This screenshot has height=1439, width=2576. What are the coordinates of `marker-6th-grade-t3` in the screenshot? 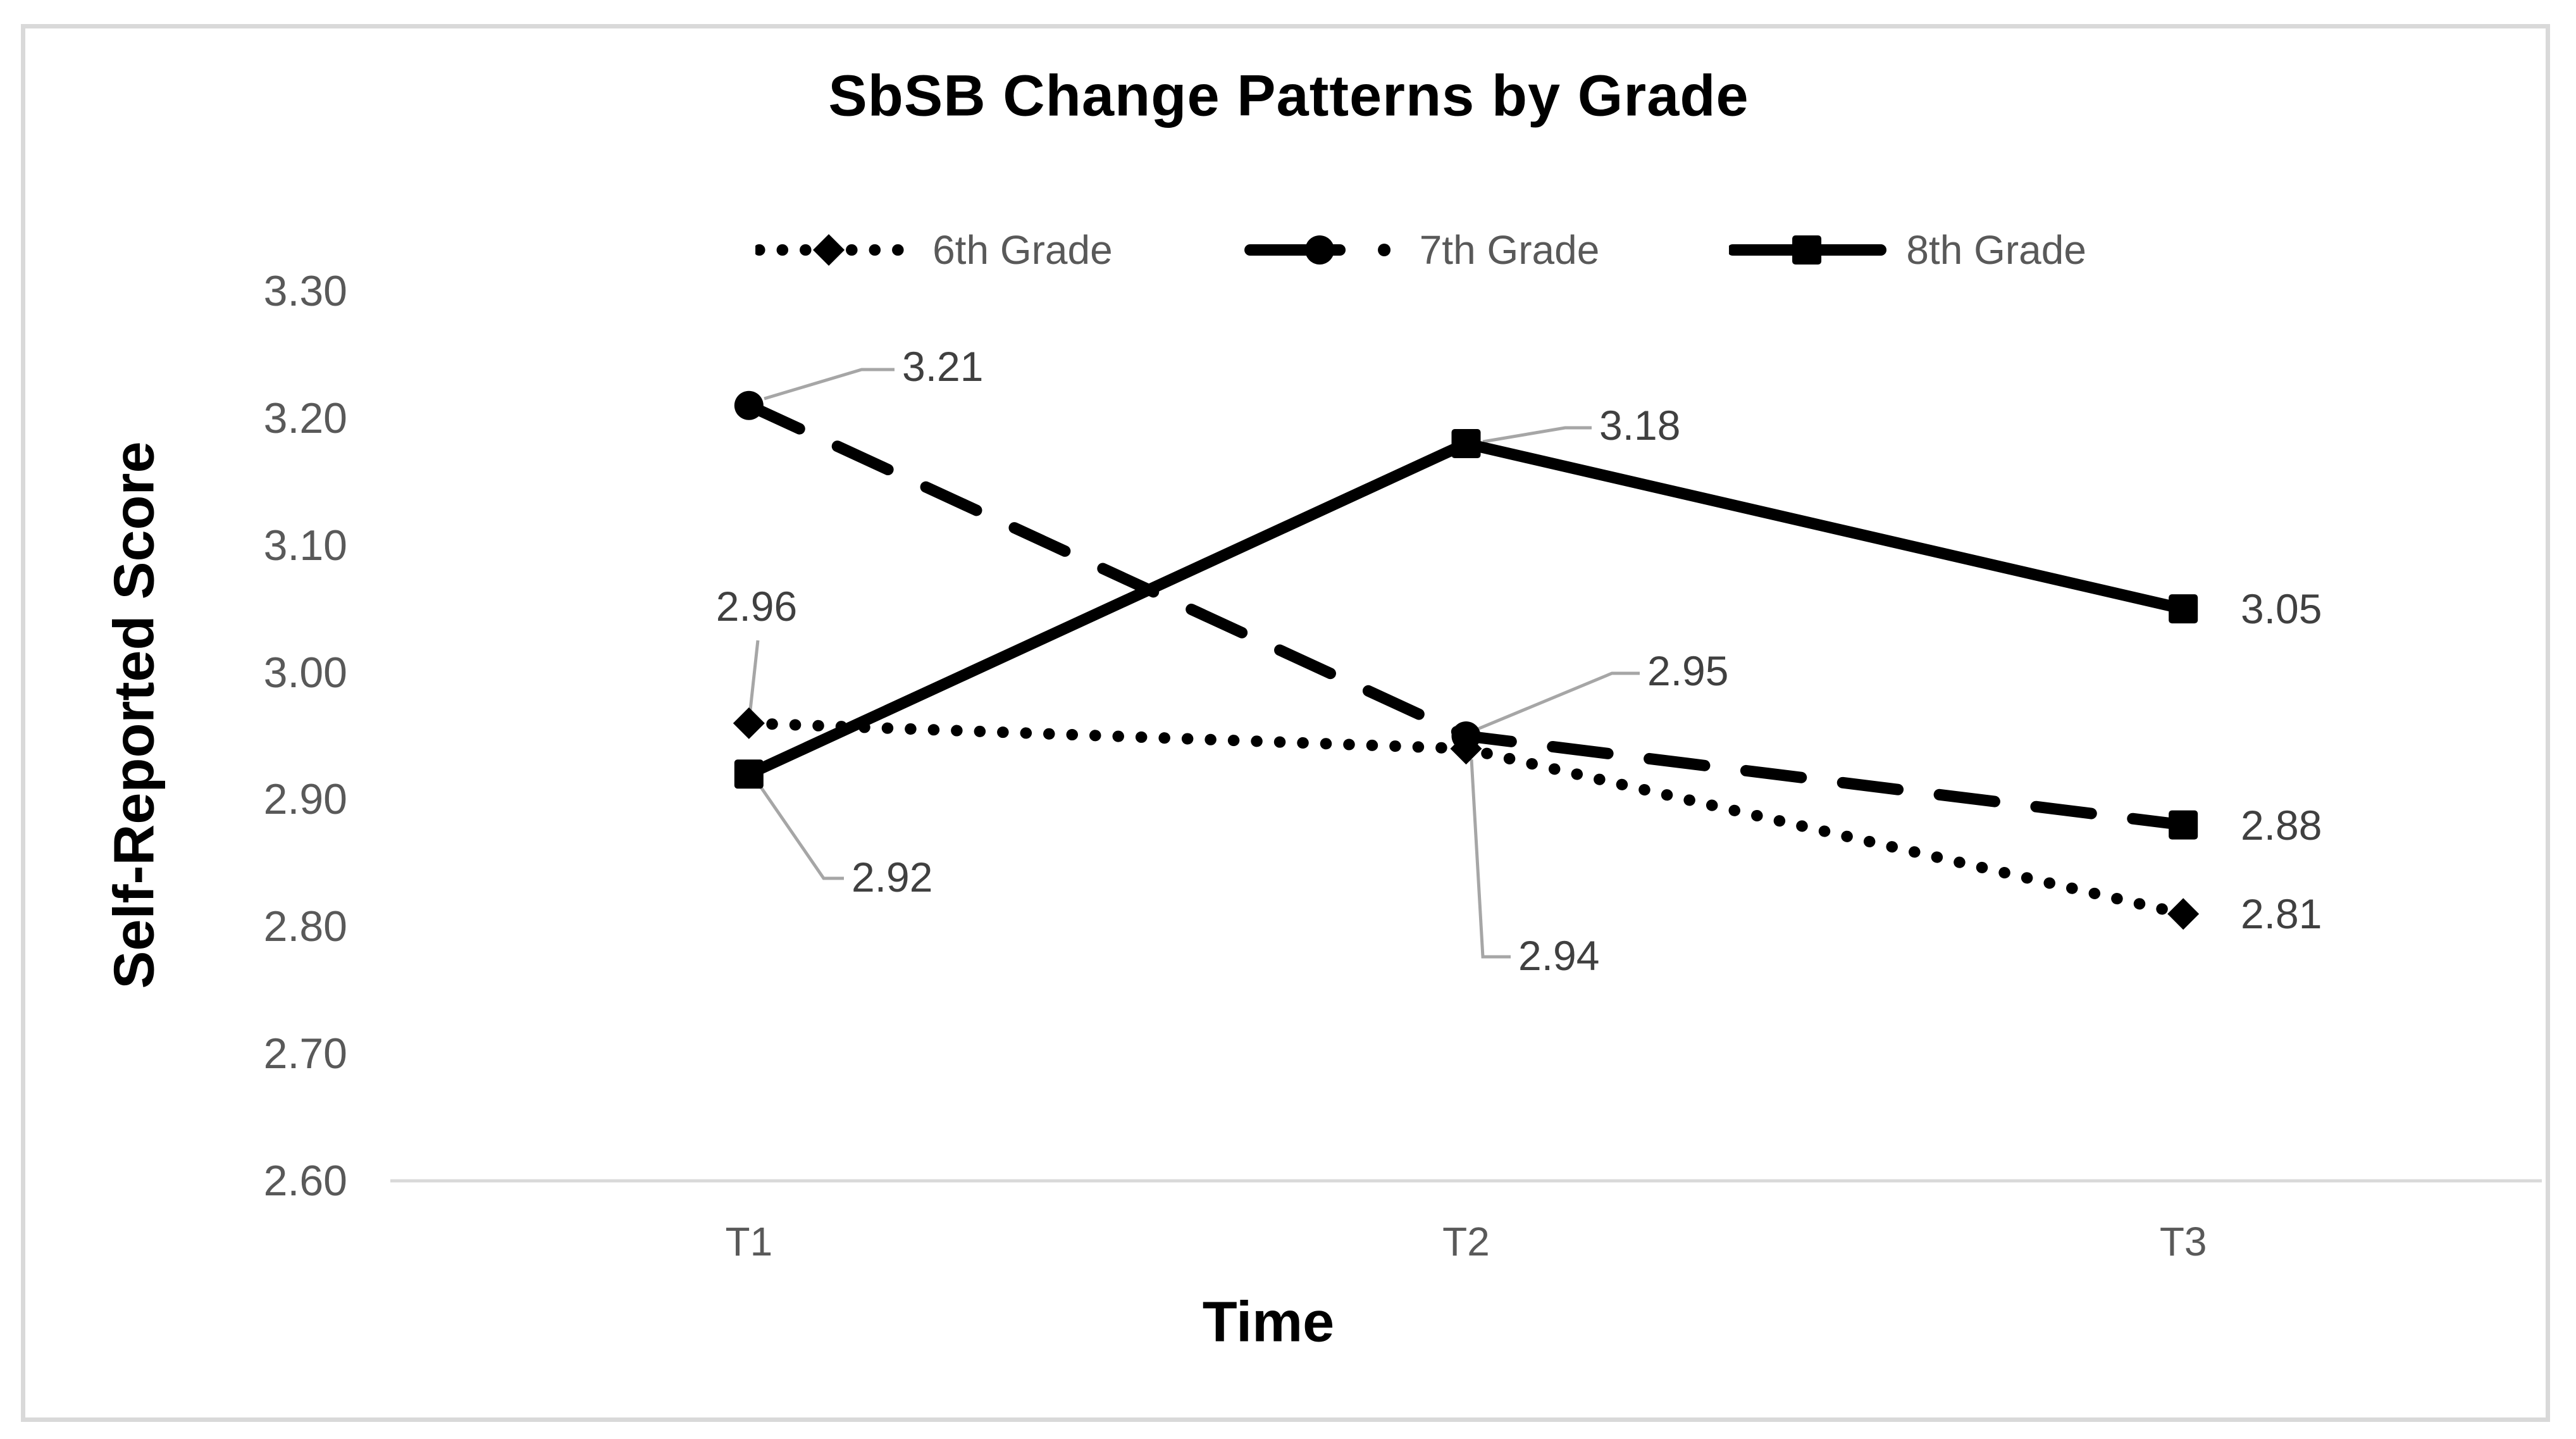 It's located at (2184, 914).